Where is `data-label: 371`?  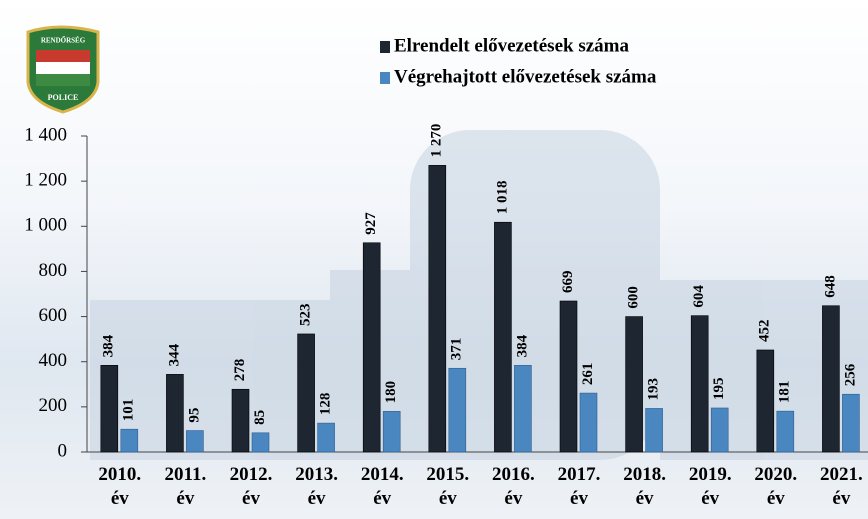
data-label: 371 is located at coordinates (457, 349).